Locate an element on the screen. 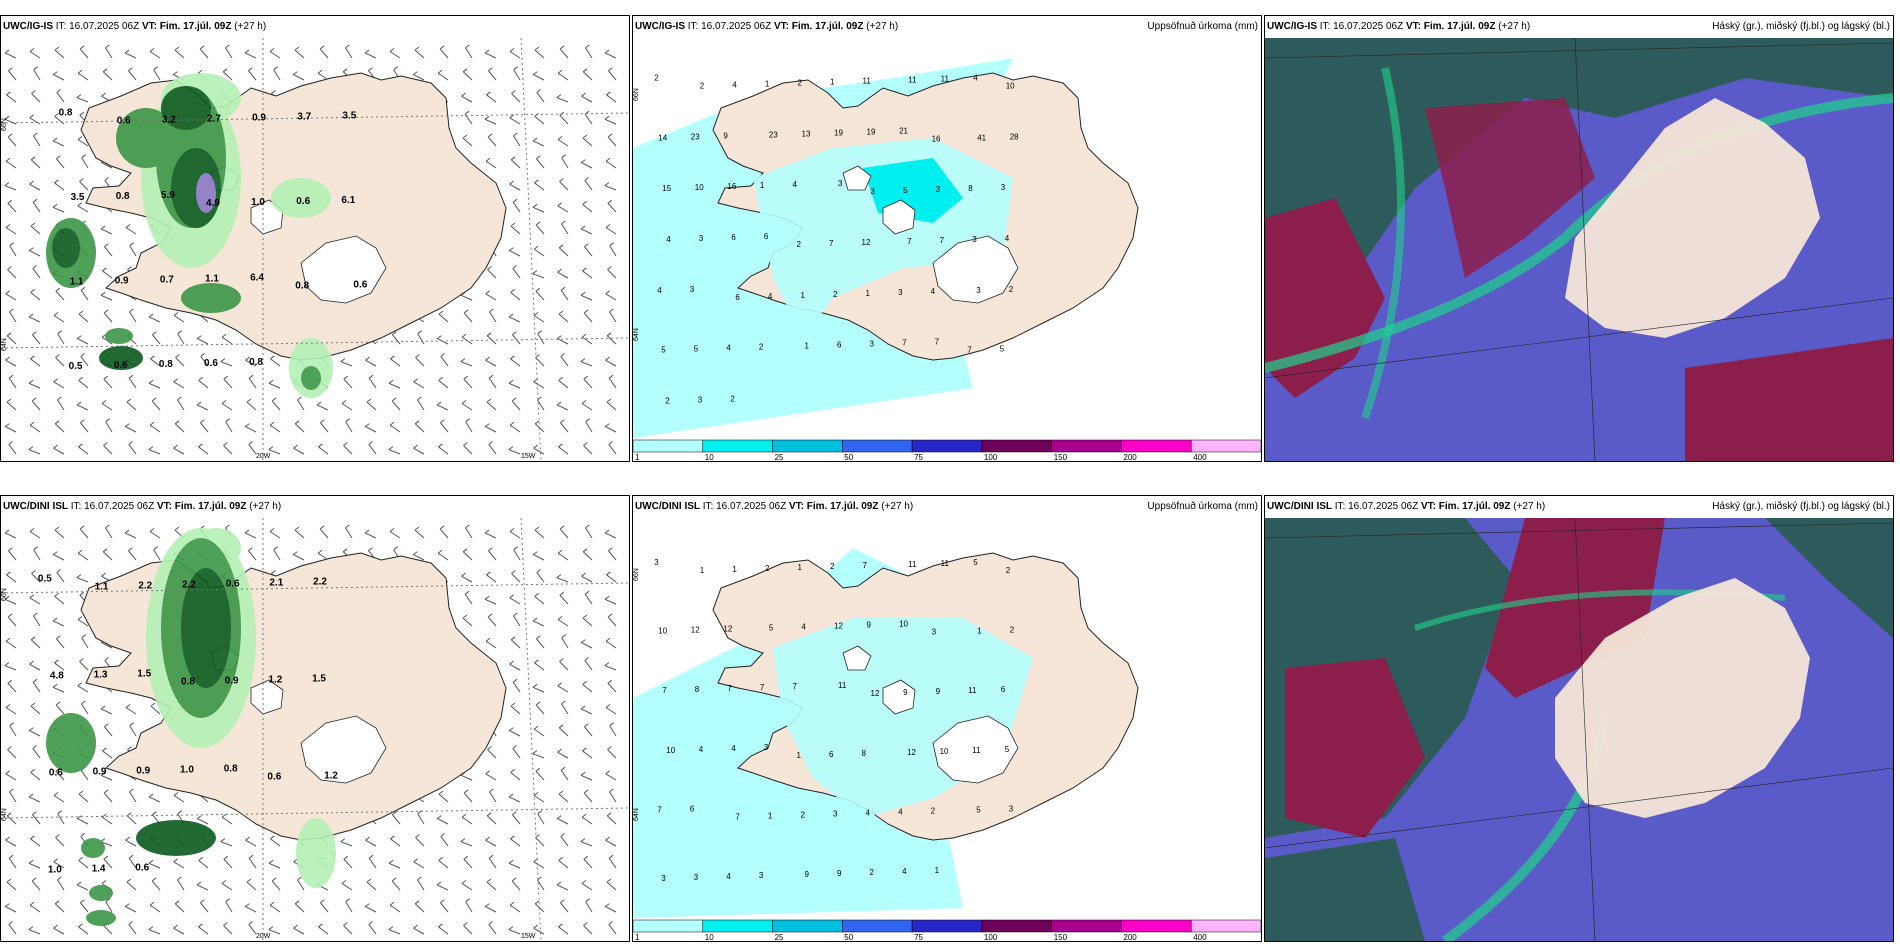 The height and width of the screenshot is (950, 1900). precip-value-label: 6 is located at coordinates (737, 297).